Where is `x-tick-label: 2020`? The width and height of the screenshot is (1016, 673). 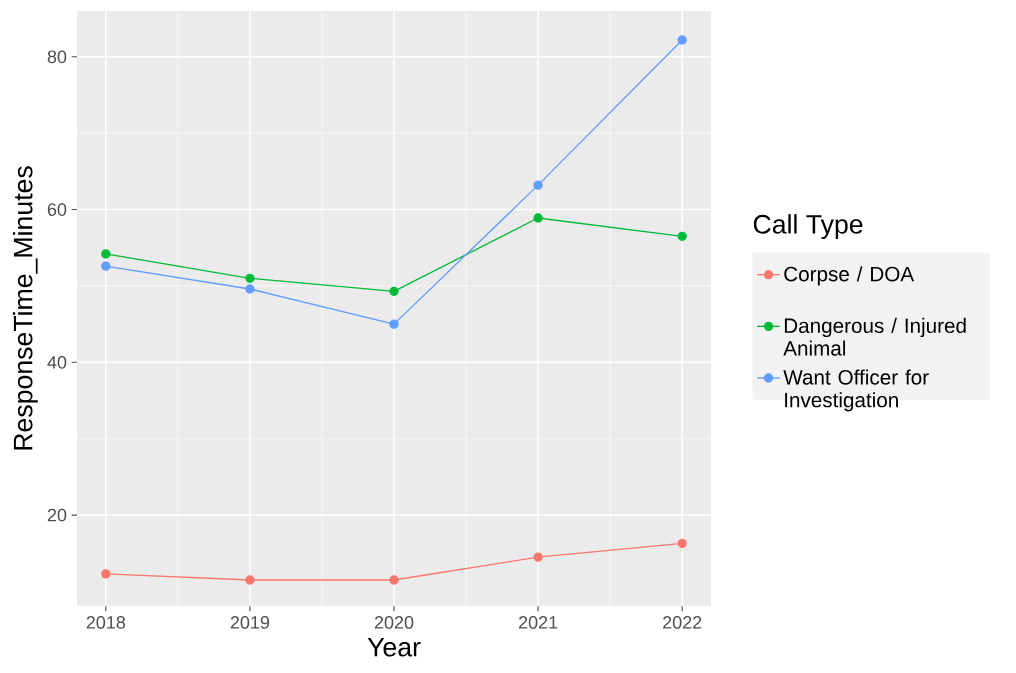 x-tick-label: 2020 is located at coordinates (394, 622).